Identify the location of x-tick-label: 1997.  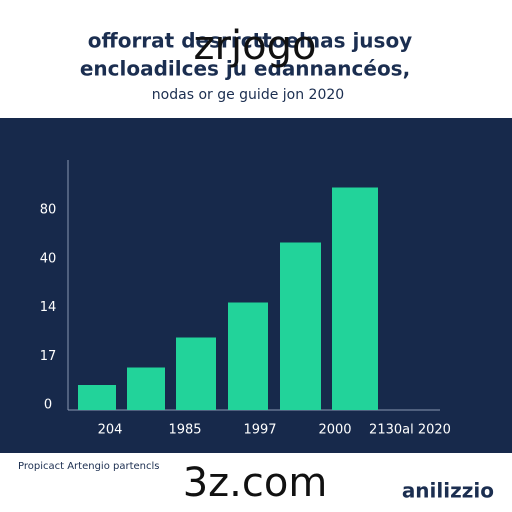
(259, 430).